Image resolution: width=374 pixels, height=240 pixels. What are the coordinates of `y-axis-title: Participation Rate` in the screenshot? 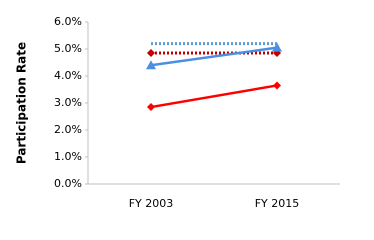 It's located at (22, 103).